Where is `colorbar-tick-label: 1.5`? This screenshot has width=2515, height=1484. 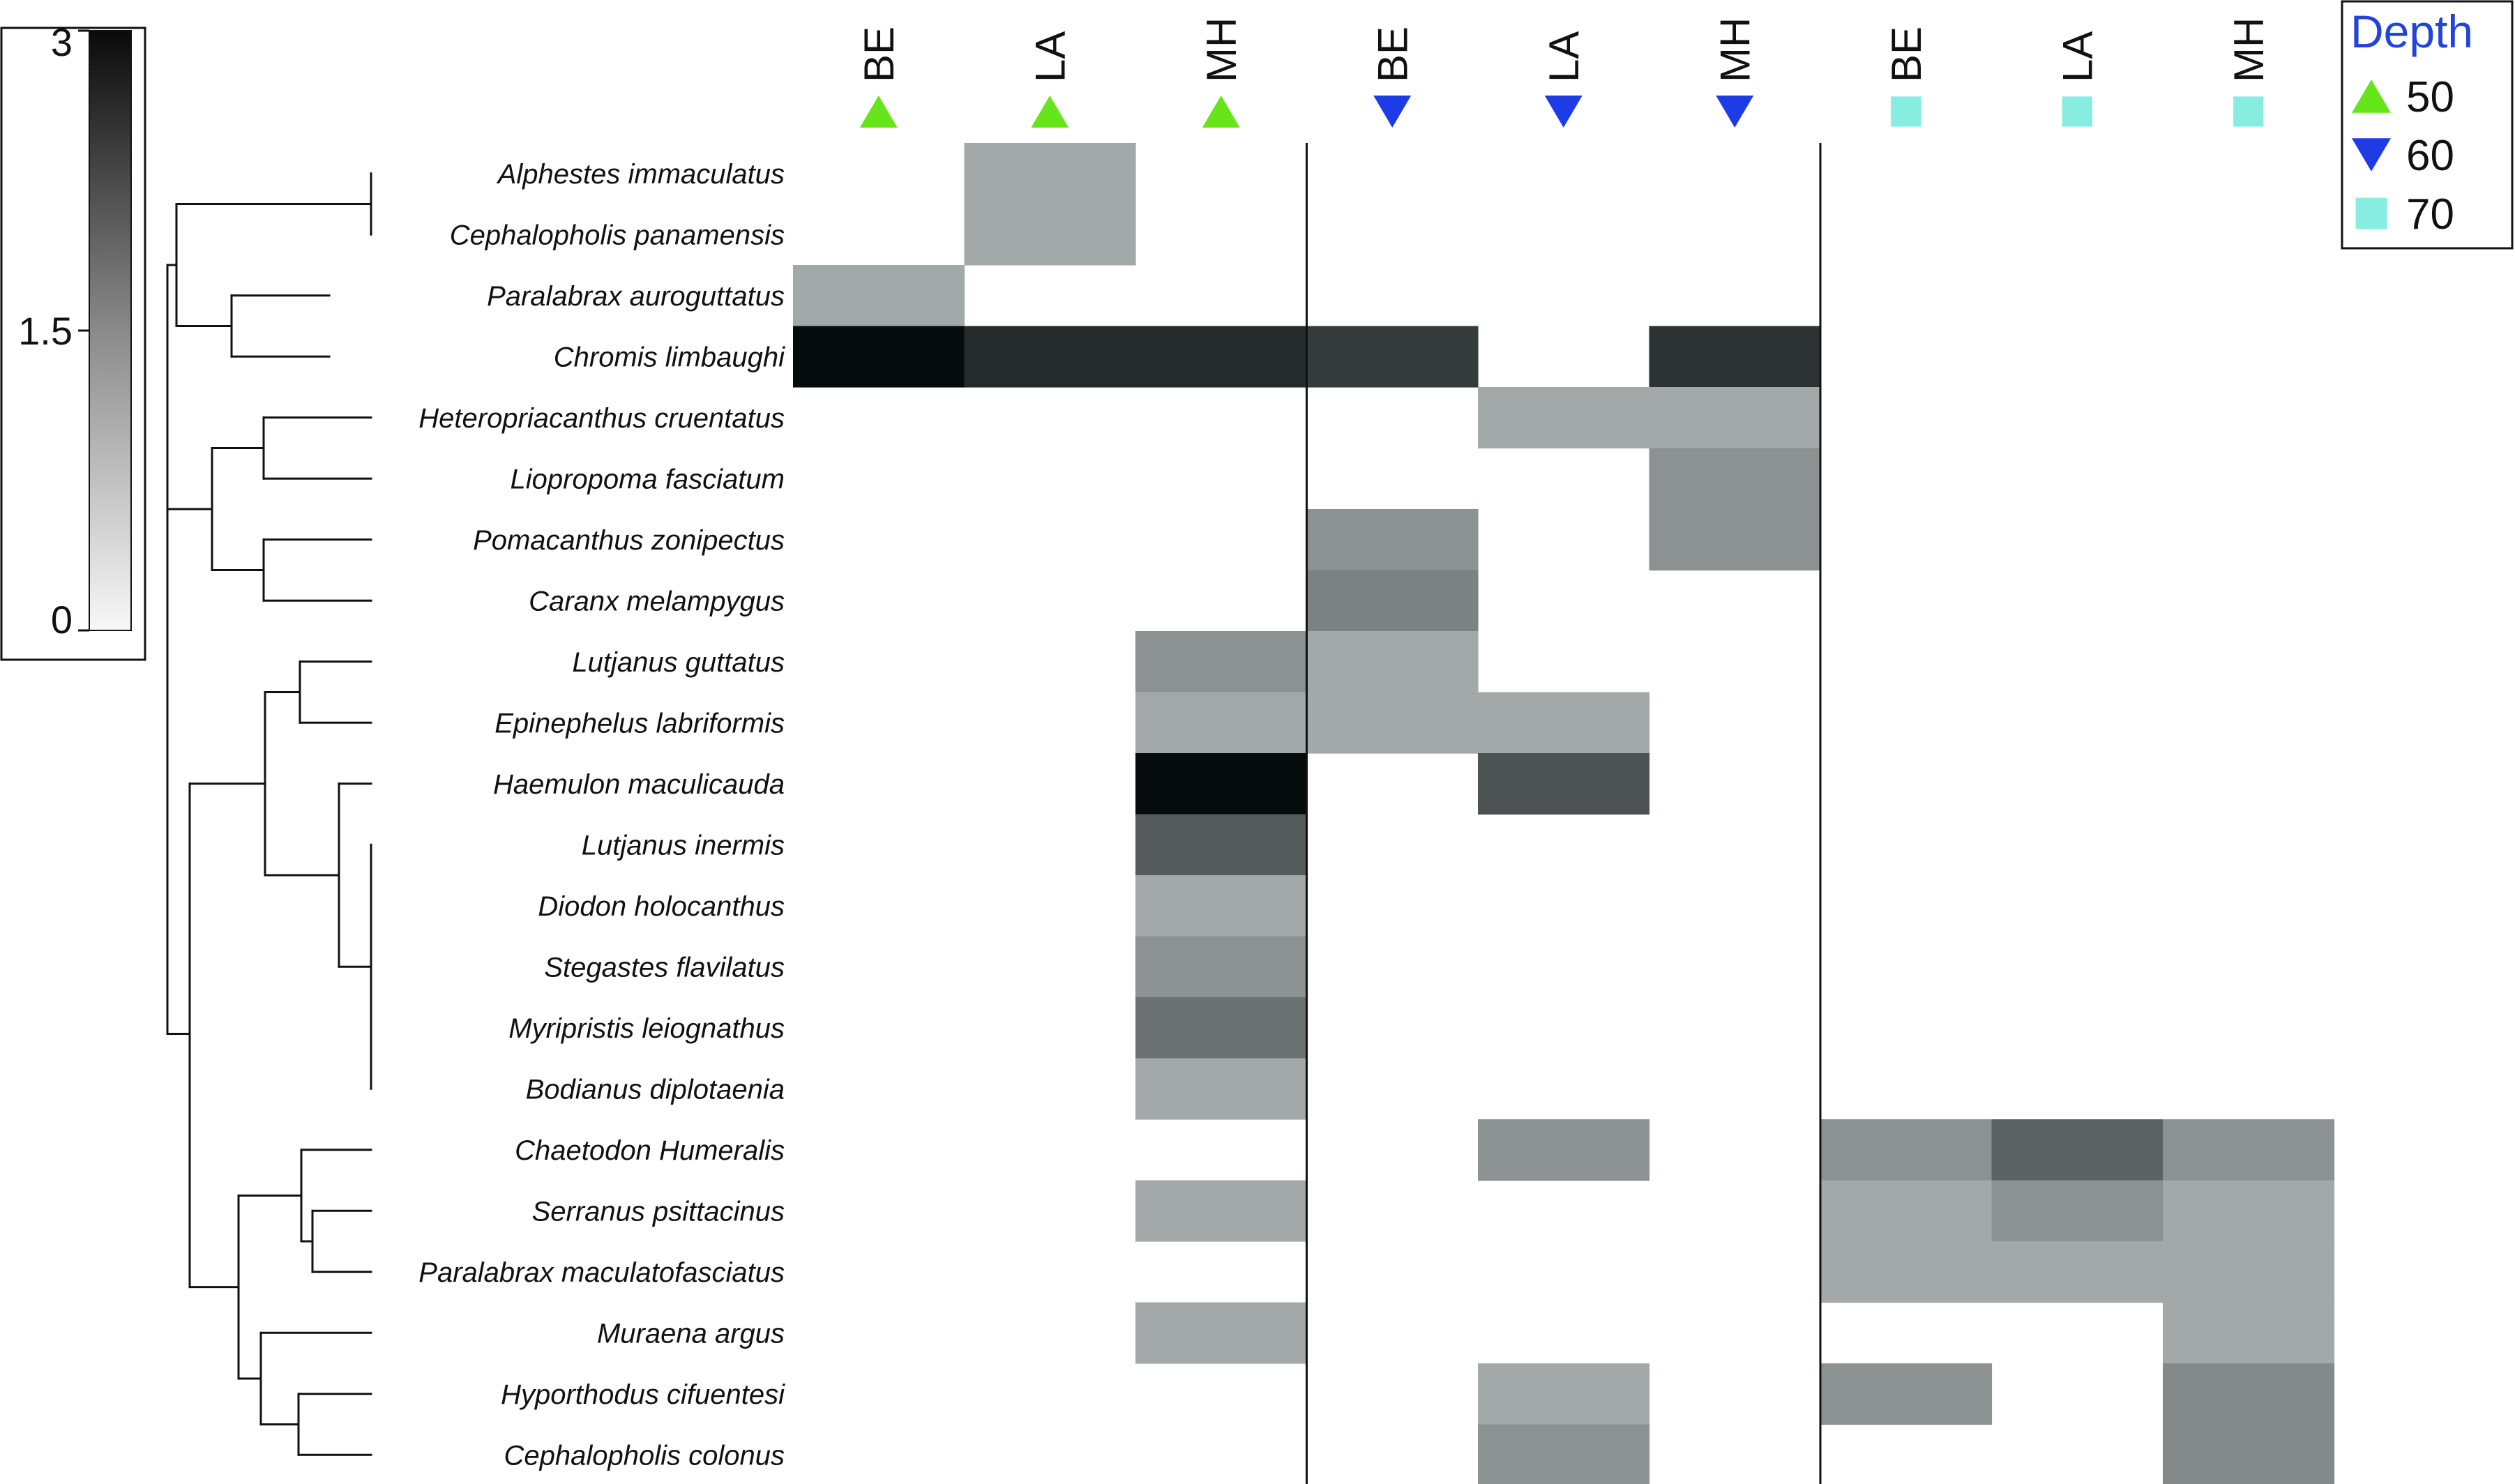 colorbar-tick-label: 1.5 is located at coordinates (46, 331).